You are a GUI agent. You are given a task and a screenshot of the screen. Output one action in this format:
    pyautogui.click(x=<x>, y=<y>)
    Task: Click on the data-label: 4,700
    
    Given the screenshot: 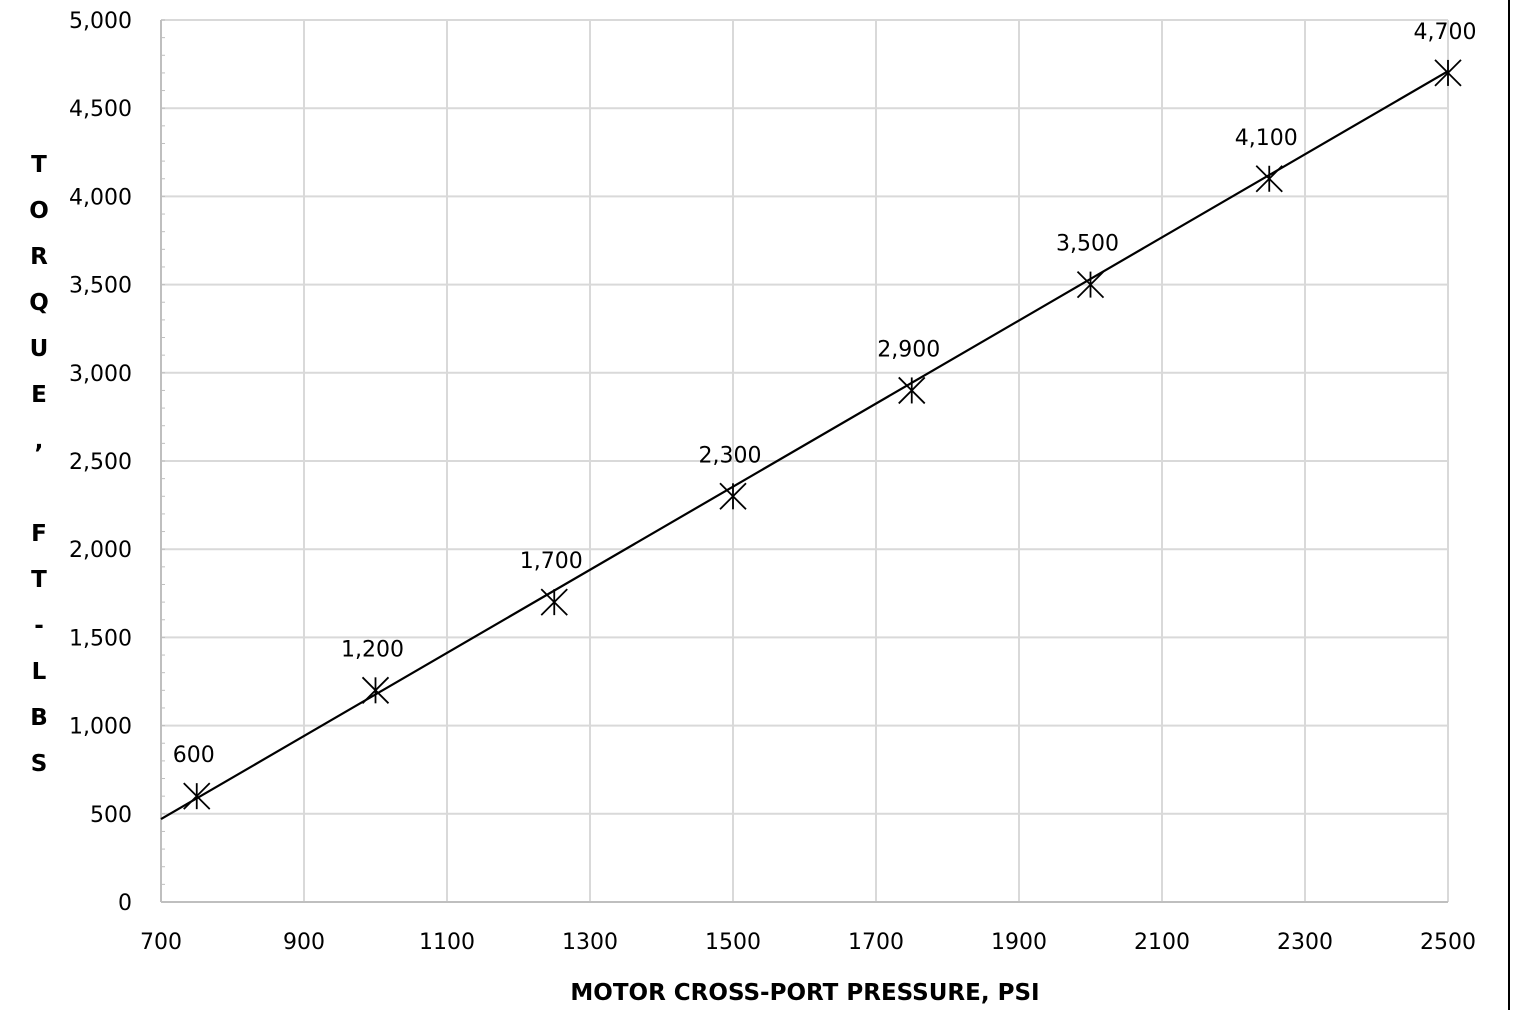 What is the action you would take?
    pyautogui.click(x=1445, y=32)
    